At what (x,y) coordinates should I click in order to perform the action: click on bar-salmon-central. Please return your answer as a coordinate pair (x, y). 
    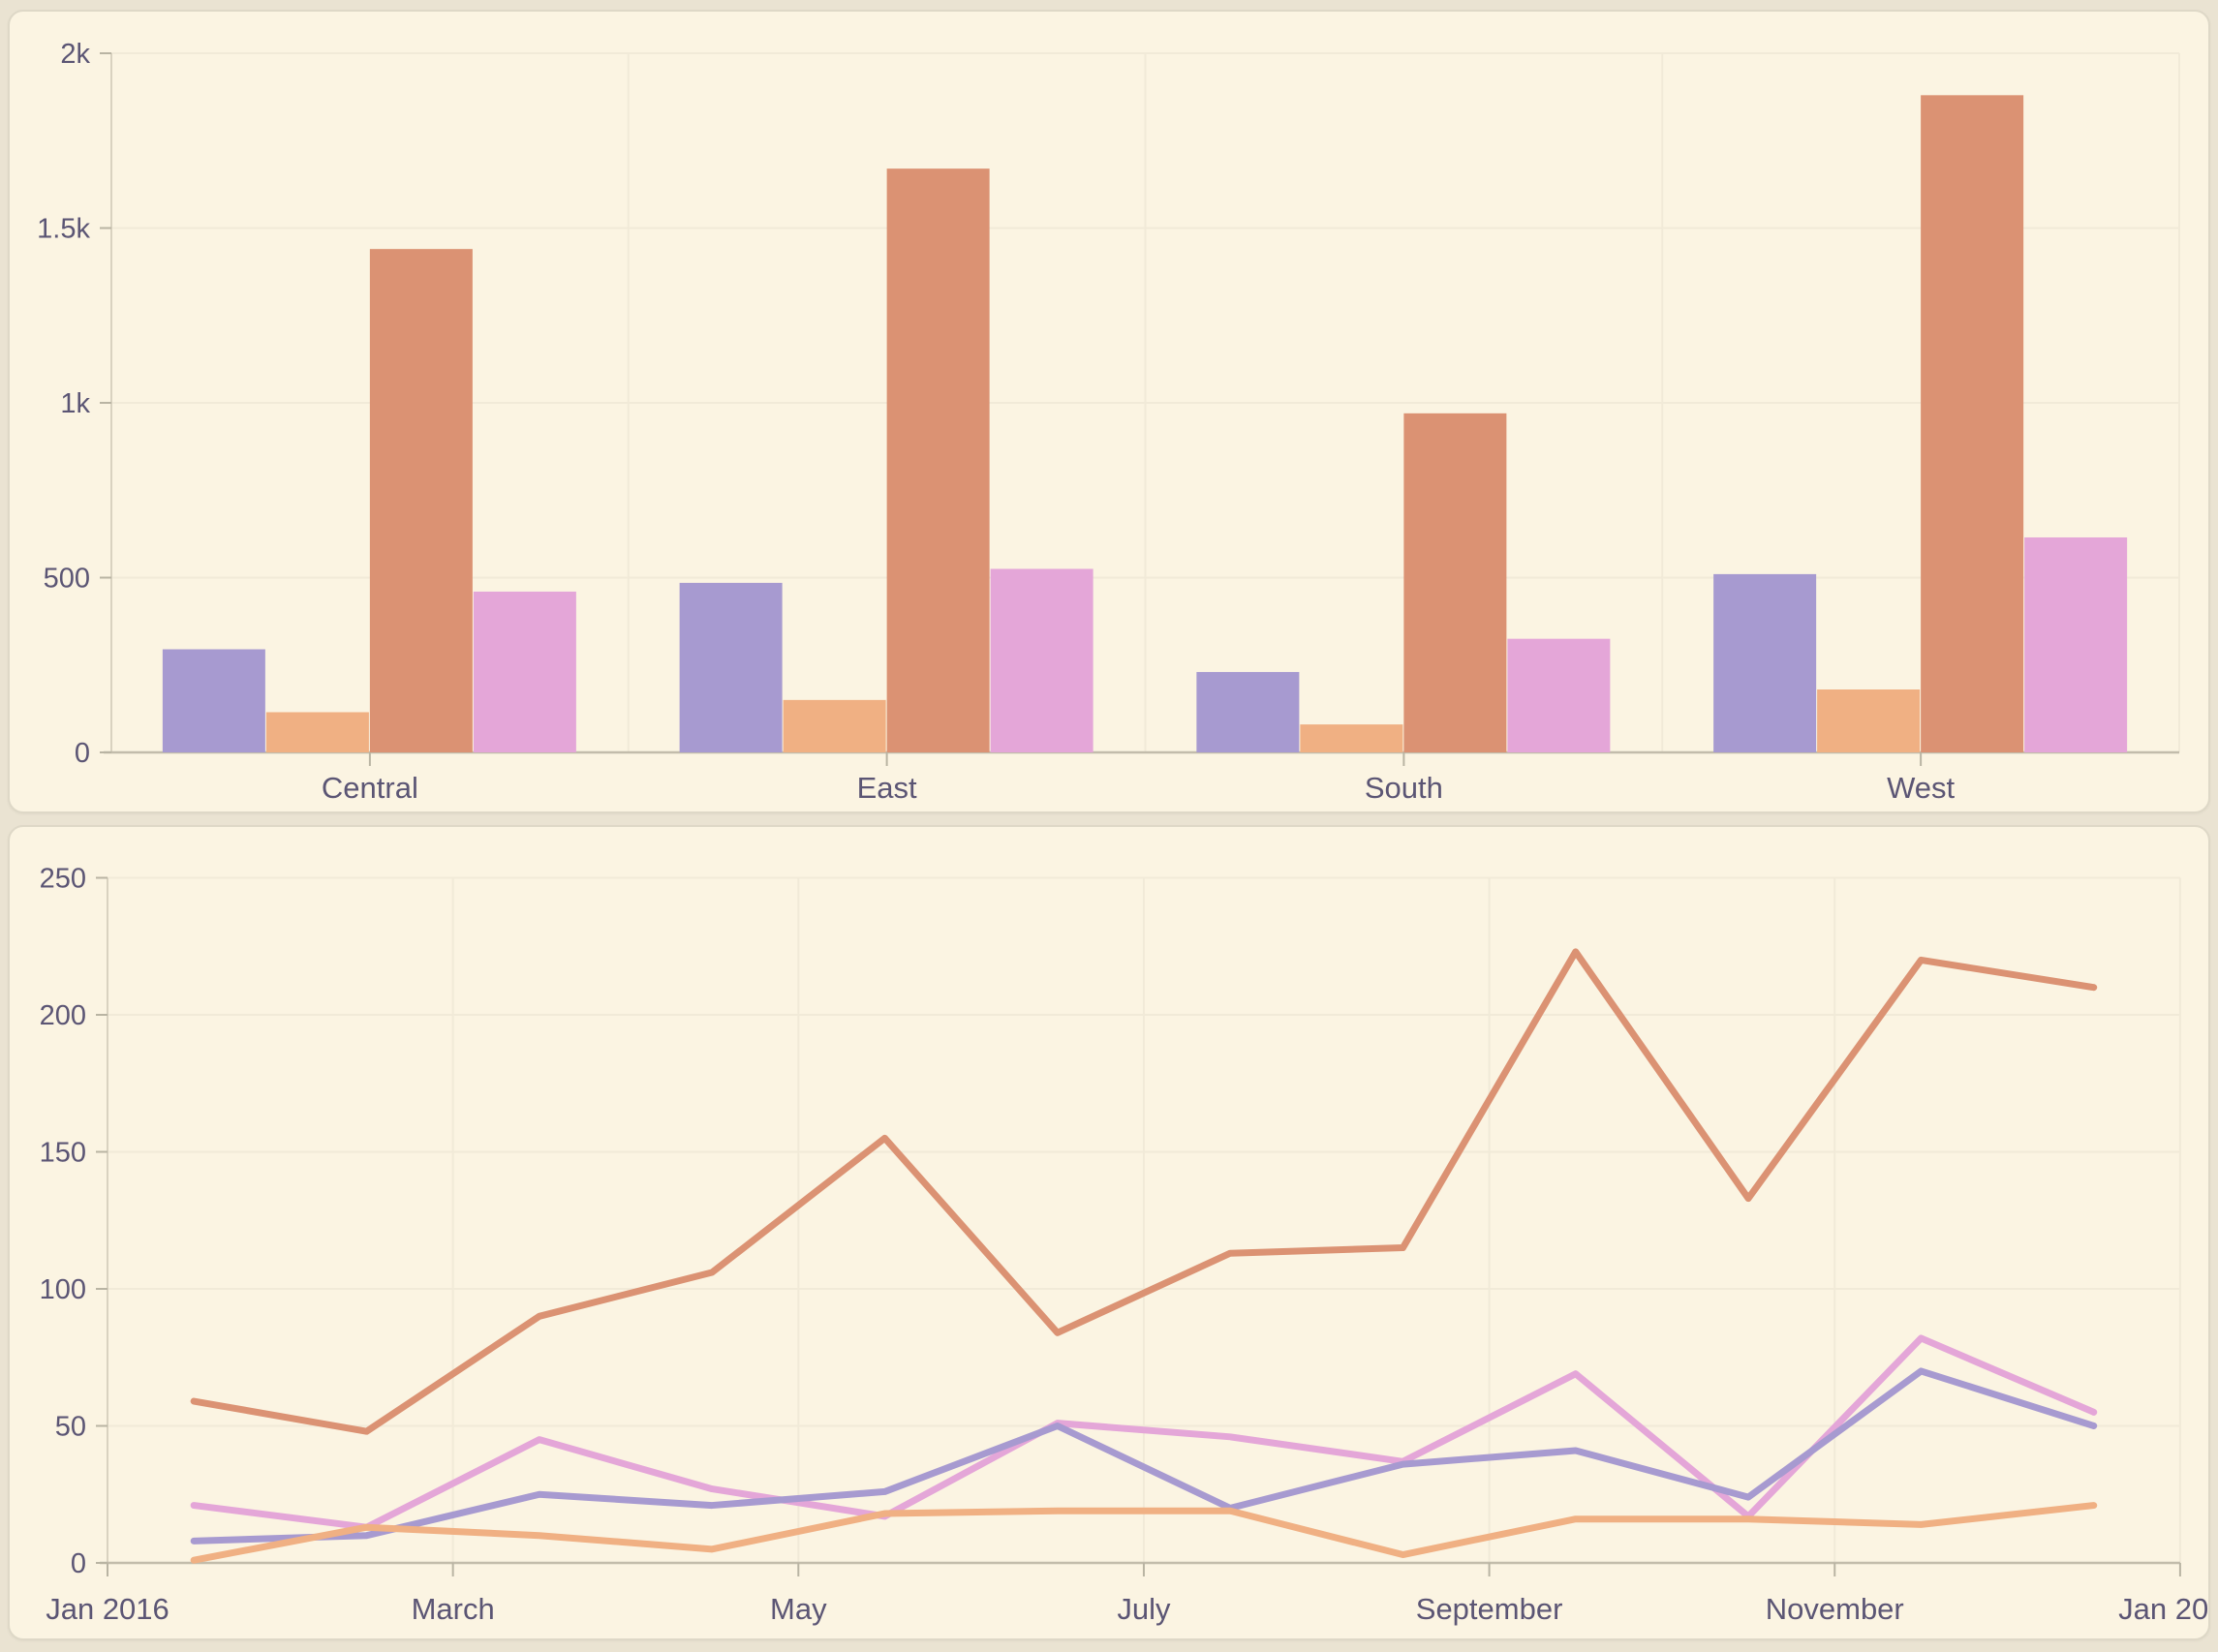
    Looking at the image, I should click on (421, 500).